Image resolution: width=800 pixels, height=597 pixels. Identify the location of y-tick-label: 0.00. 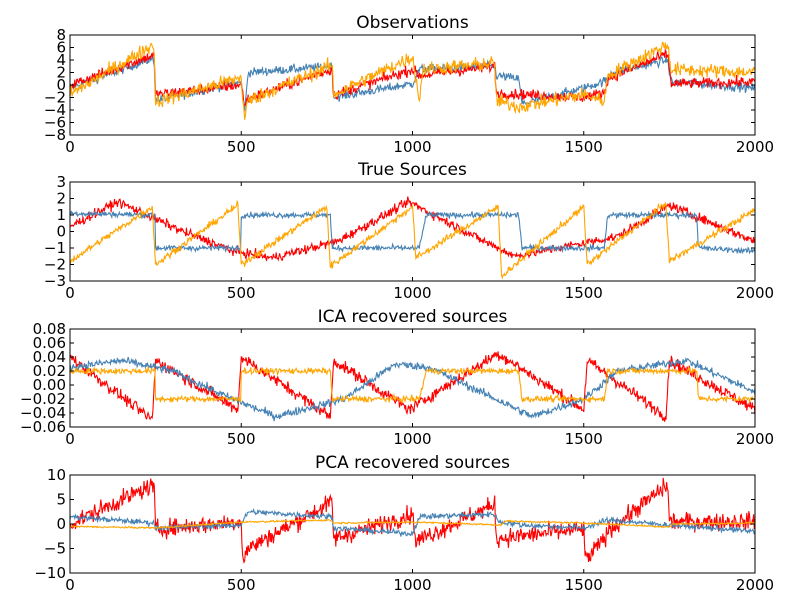
(49, 385).